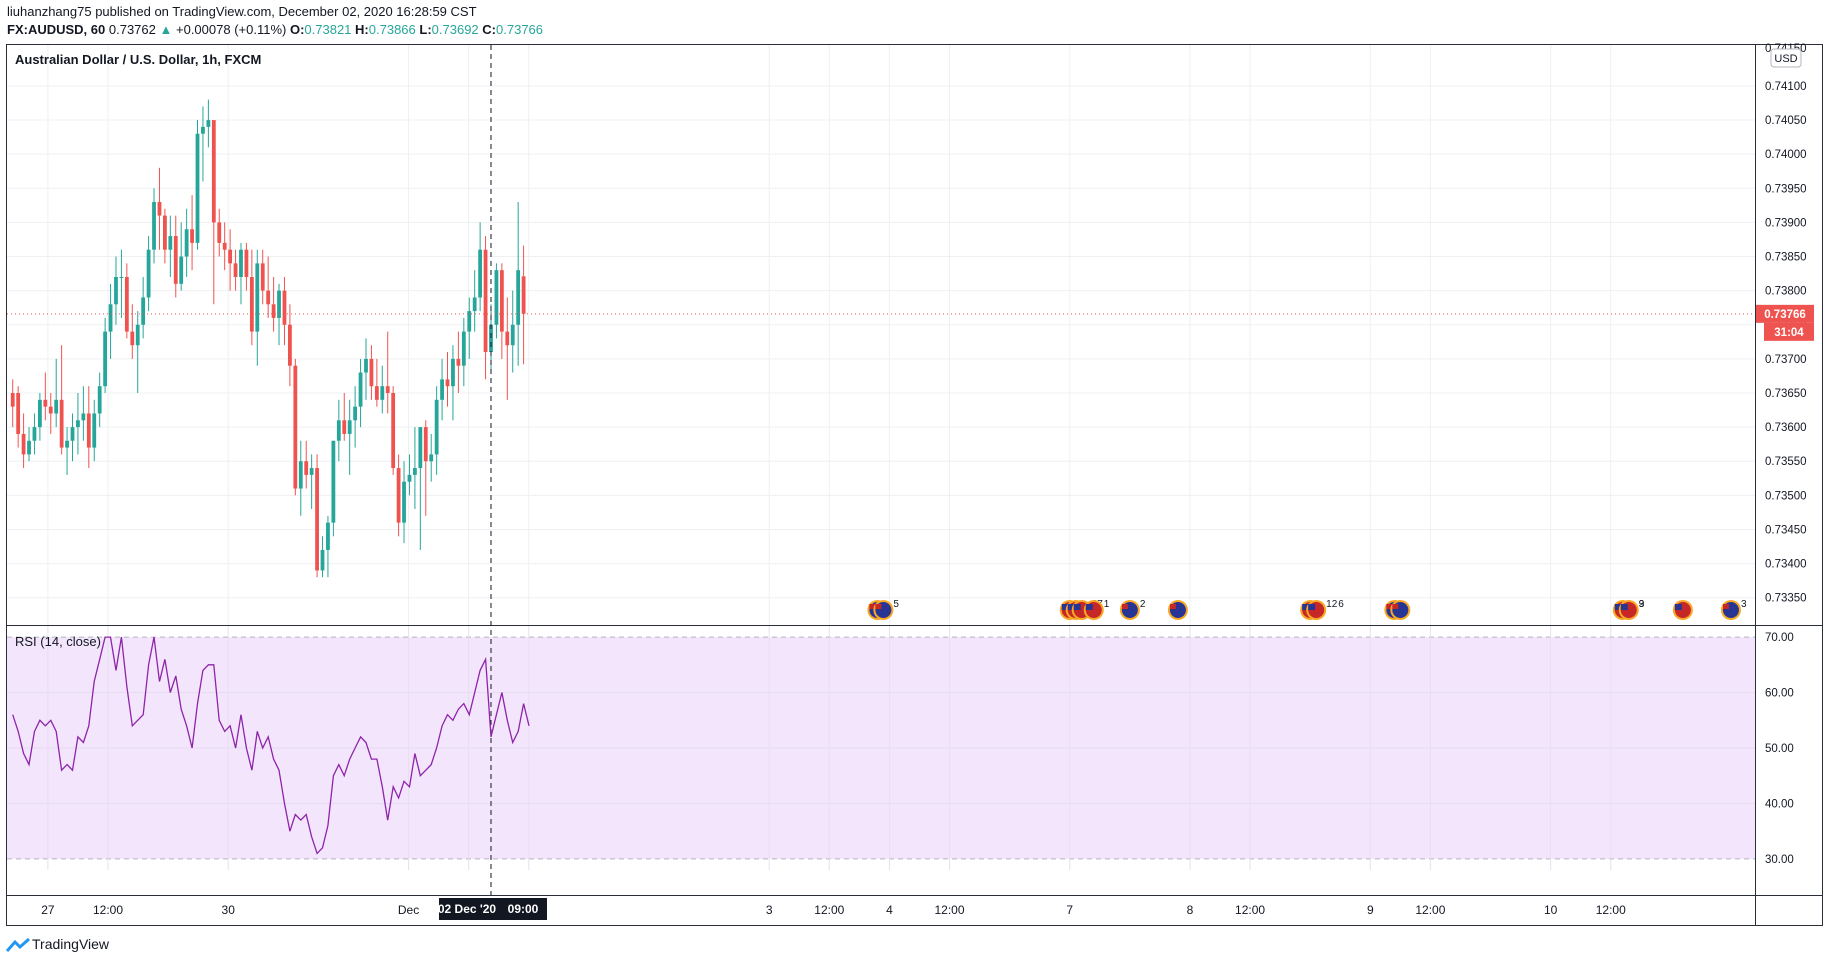 This screenshot has height=961, width=1828. Describe the element at coordinates (1786, 530) in the screenshot. I see `price-axis-tick-label: 0.73450` at that location.